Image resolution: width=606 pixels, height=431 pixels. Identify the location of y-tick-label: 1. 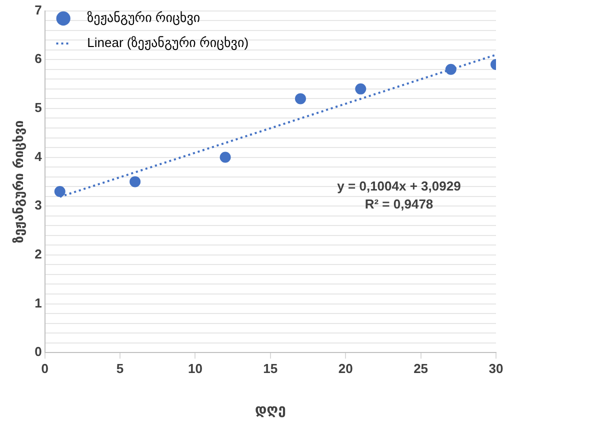
(38, 302).